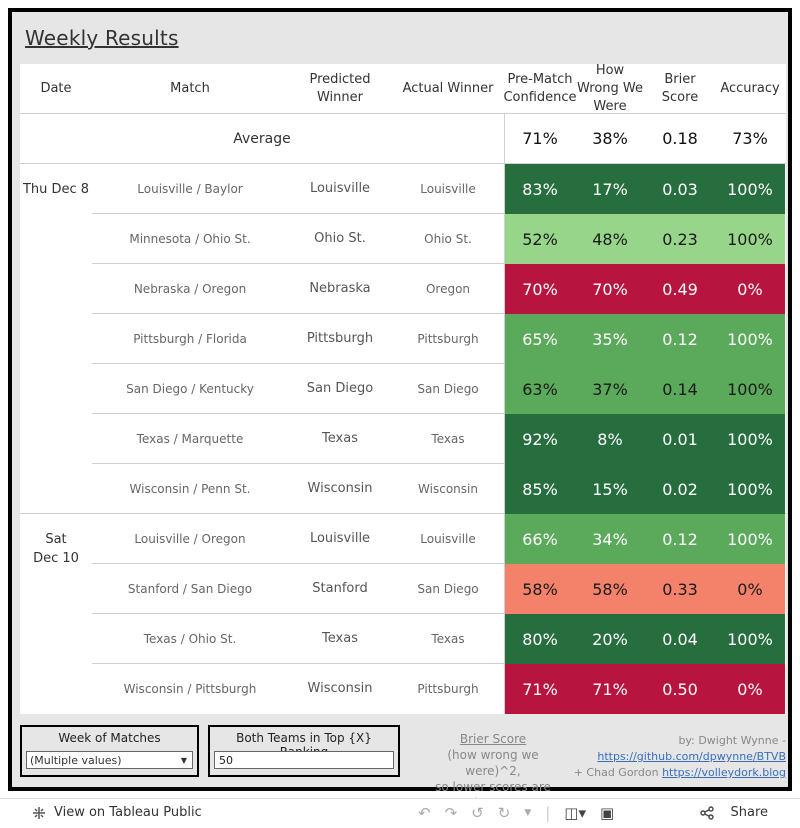  Describe the element at coordinates (340, 188) in the screenshot. I see `row-predicted: Louisville` at that location.